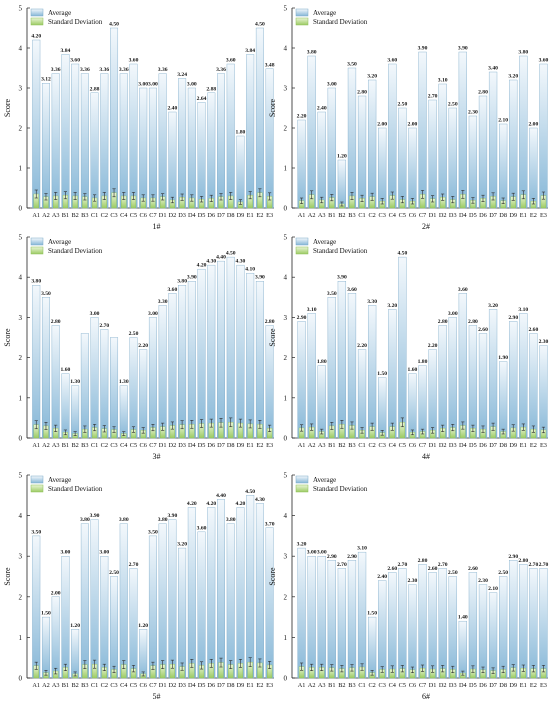 Image resolution: width=550 pixels, height=704 pixels. What do you see at coordinates (372, 614) in the screenshot?
I see `average-value-label: 1.50` at bounding box center [372, 614].